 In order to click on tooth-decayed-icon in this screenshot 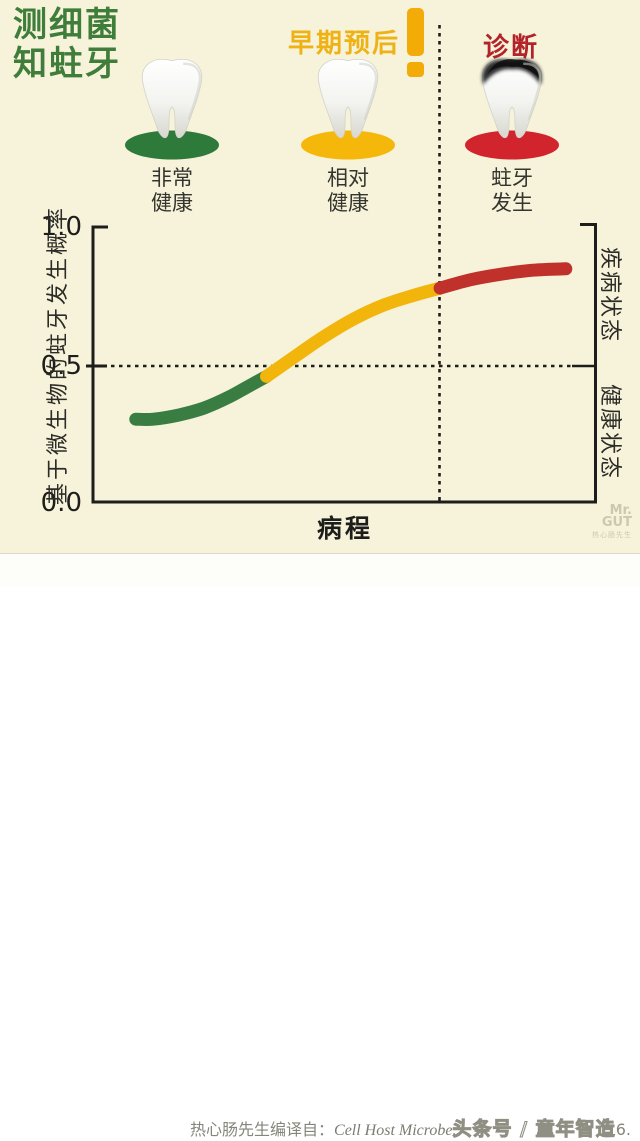, I will do `click(512, 109)`.